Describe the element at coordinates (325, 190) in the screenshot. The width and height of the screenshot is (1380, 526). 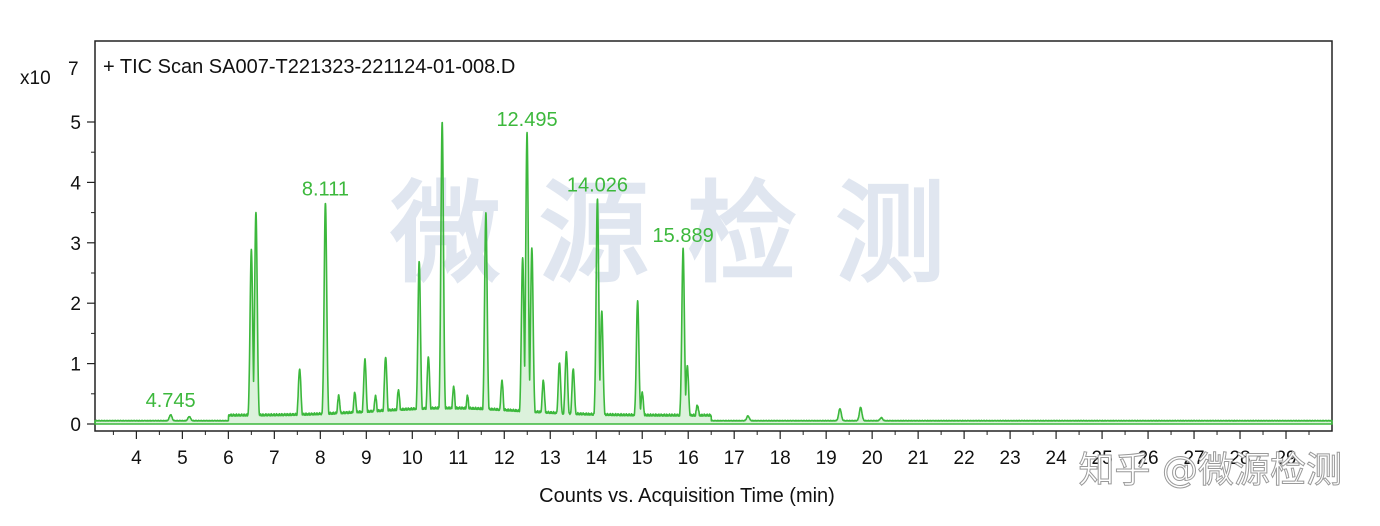
I see `peak-label: 8.111` at that location.